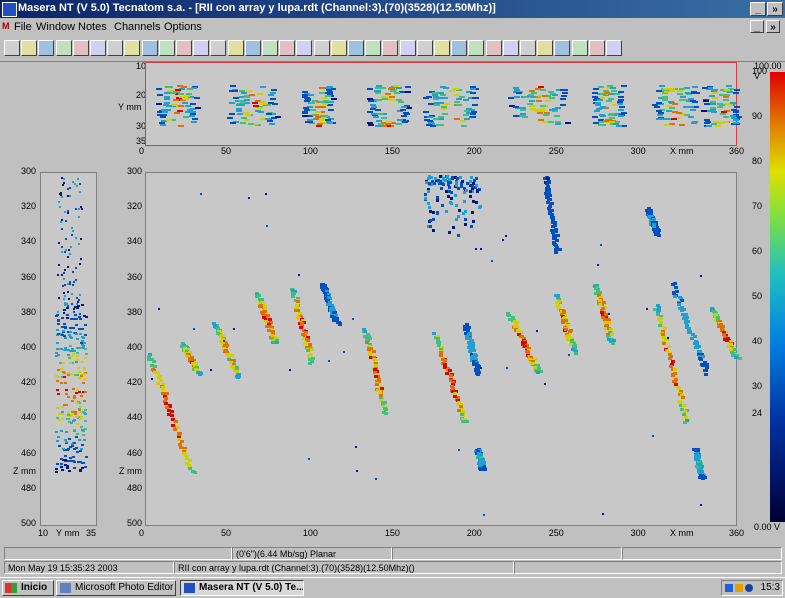 Image resolution: width=785 pixels, height=598 pixels. Describe the element at coordinates (729, 588) in the screenshot. I see `network-icon` at that location.